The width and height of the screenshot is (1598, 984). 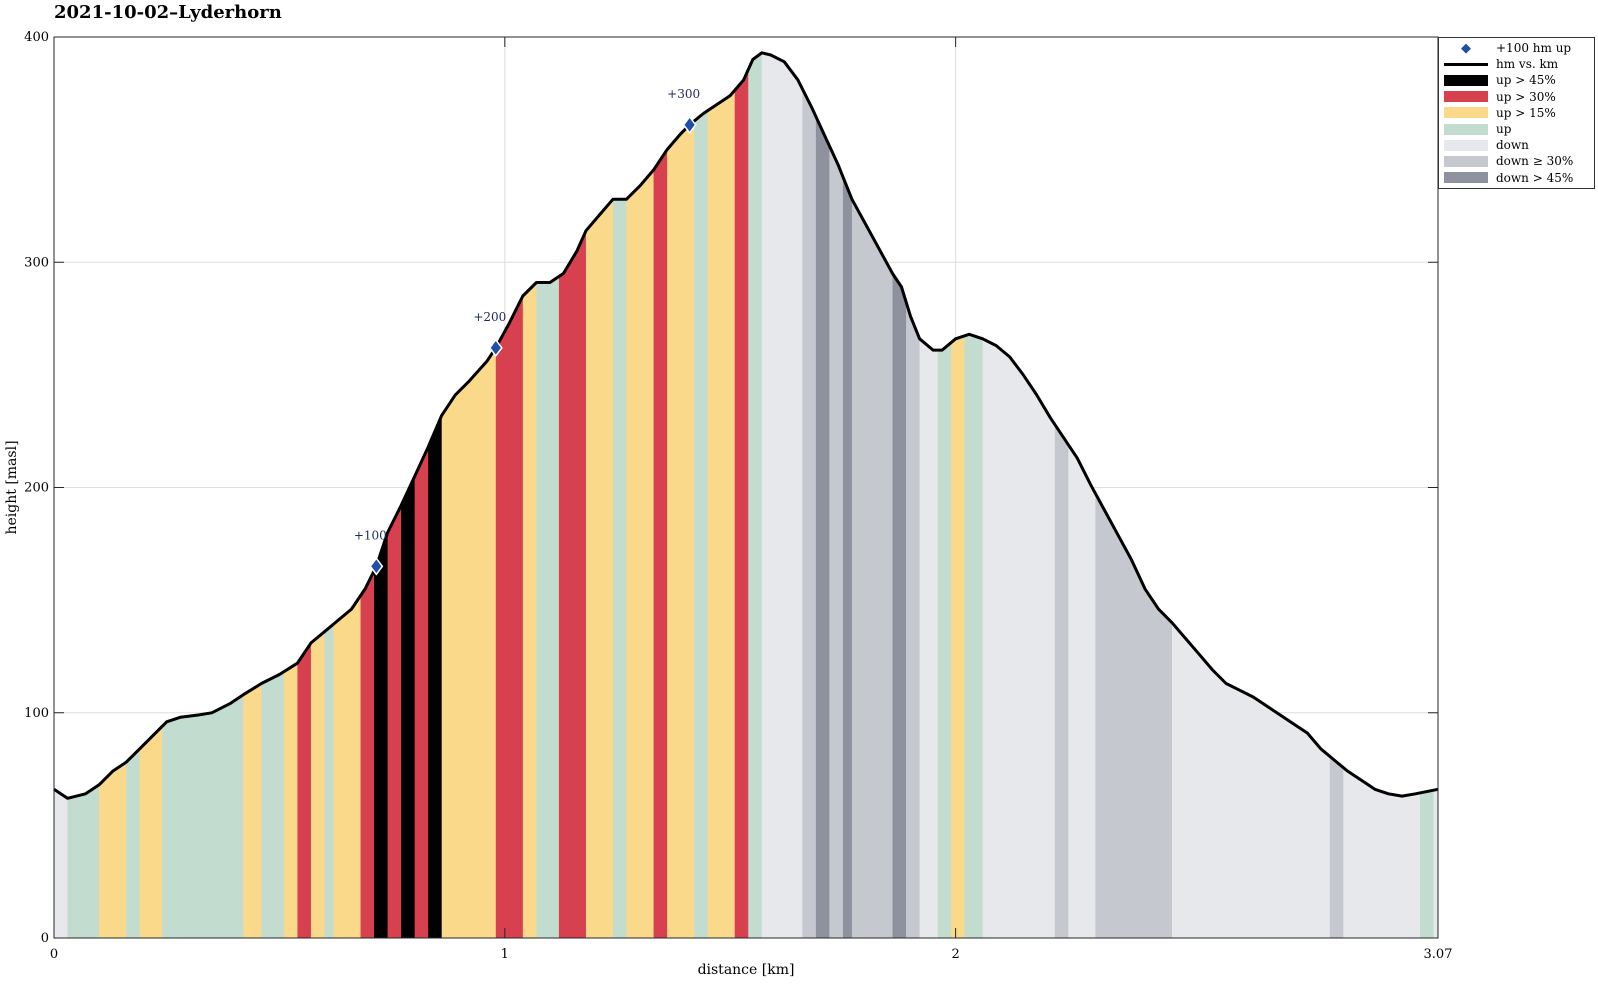 I want to click on hm-marker-label: +300, so click(x=683, y=94).